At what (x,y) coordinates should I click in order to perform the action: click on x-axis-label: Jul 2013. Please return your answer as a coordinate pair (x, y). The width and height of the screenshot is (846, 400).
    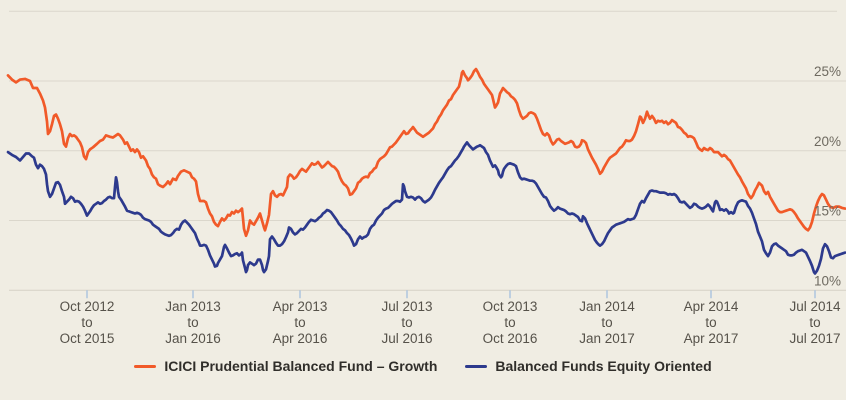
    Looking at the image, I should click on (406, 306).